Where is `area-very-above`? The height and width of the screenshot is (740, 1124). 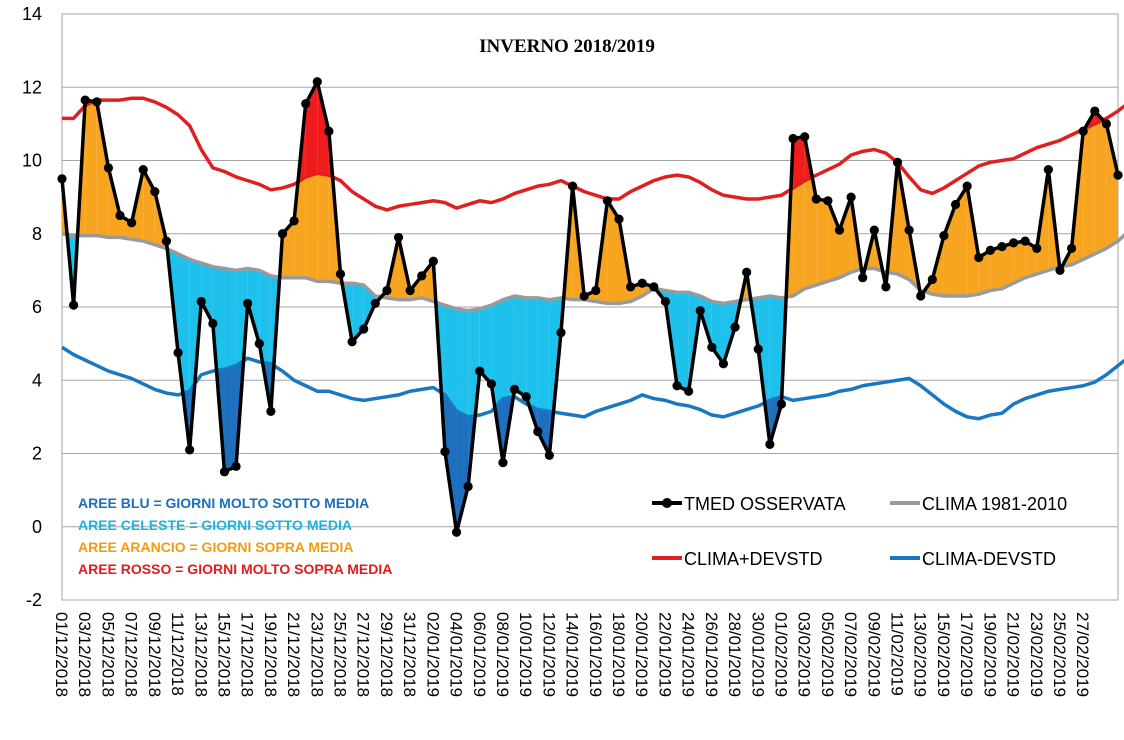
area-very-above is located at coordinates (323, 128).